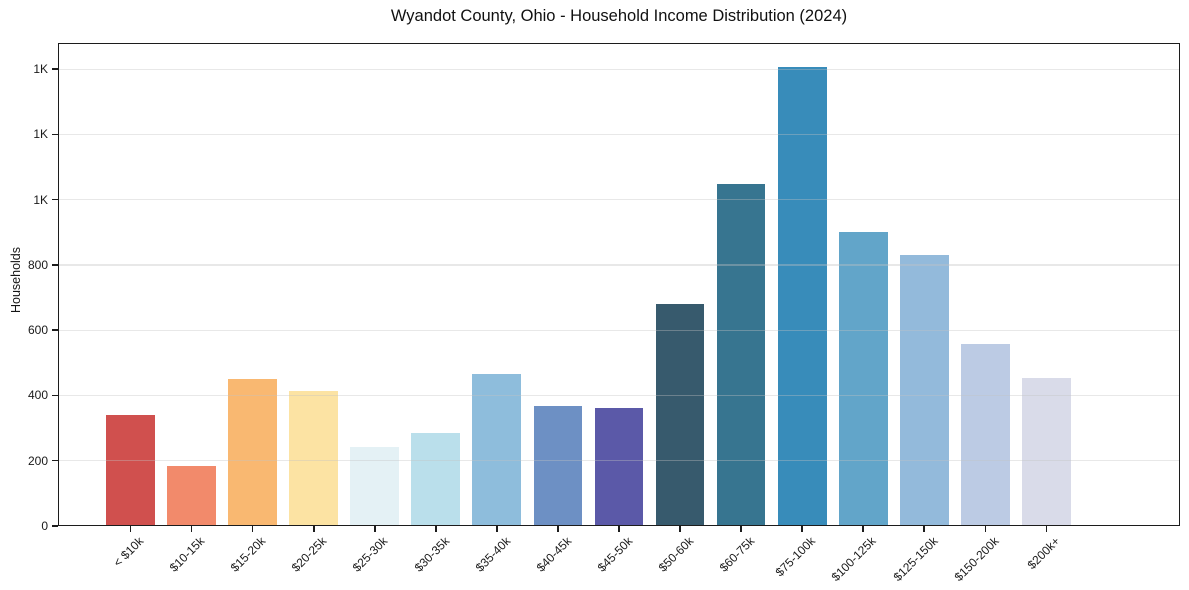 The image size is (1189, 590). I want to click on x-tick-label: $25-30k, so click(370, 554).